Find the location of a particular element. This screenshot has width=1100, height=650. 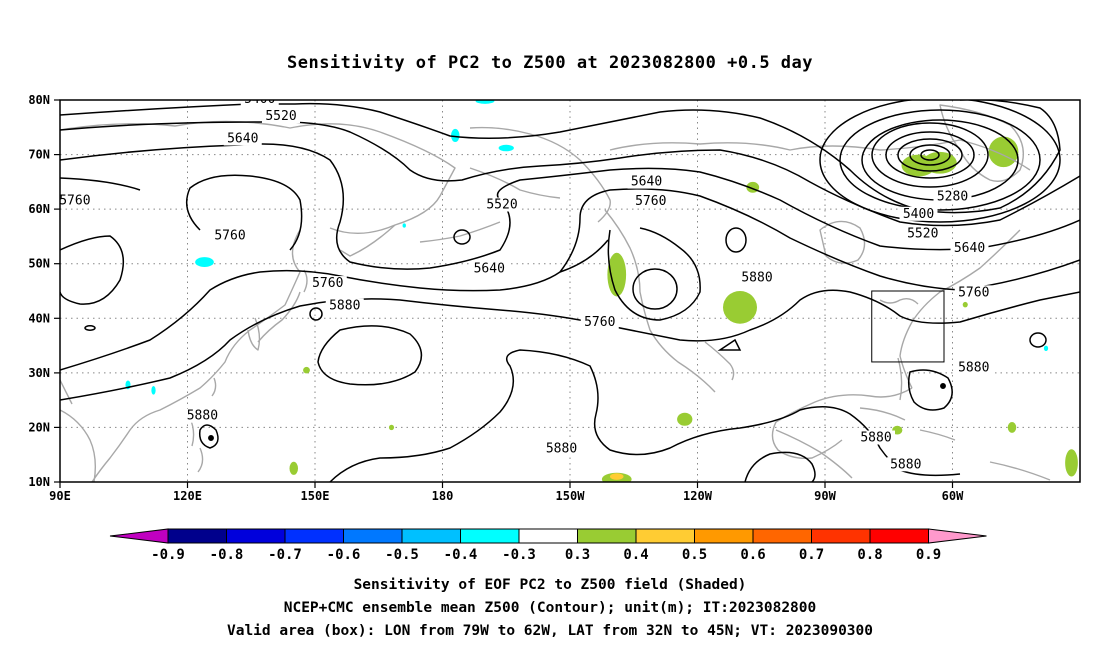

colorbar-label: -0.4 is located at coordinates (461, 555).